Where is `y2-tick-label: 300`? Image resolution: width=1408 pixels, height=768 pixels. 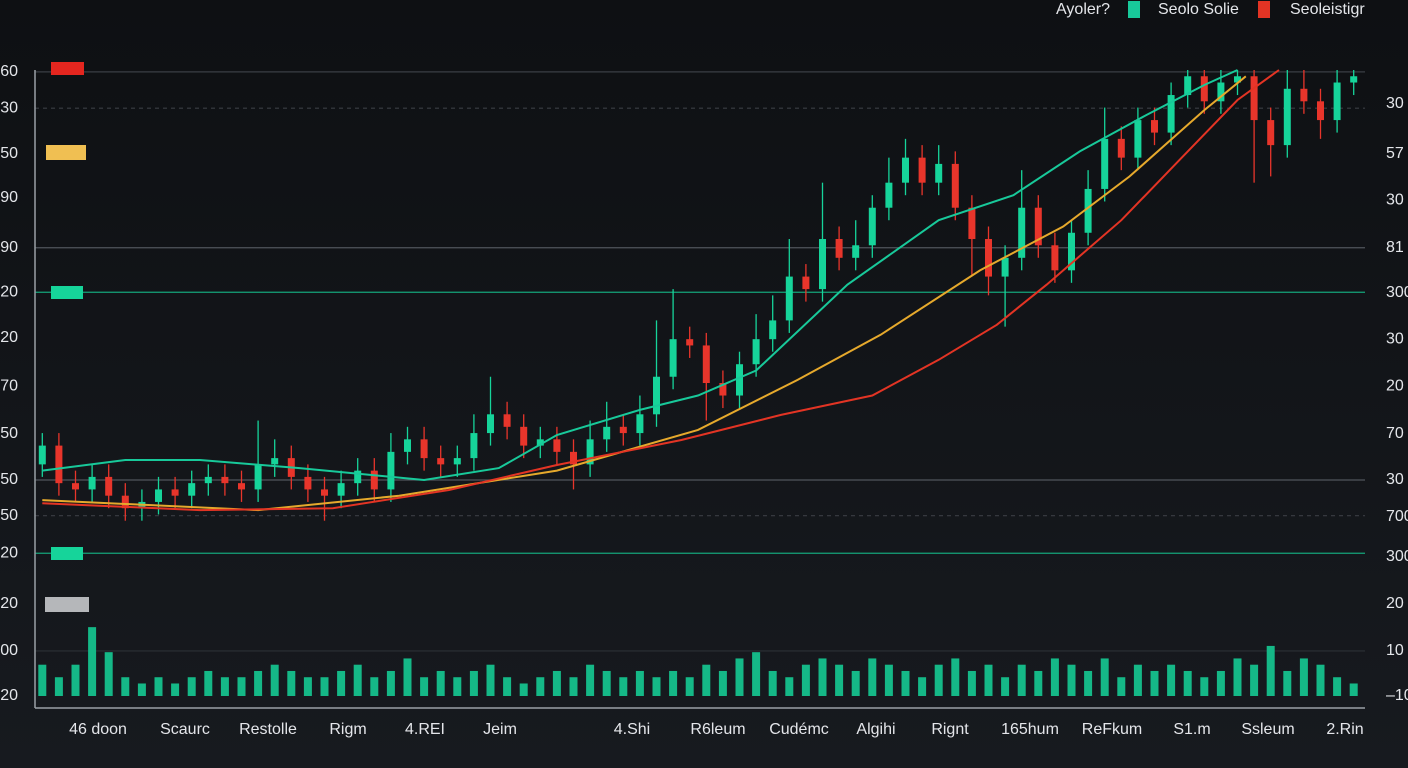 y2-tick-label: 300 is located at coordinates (1397, 556).